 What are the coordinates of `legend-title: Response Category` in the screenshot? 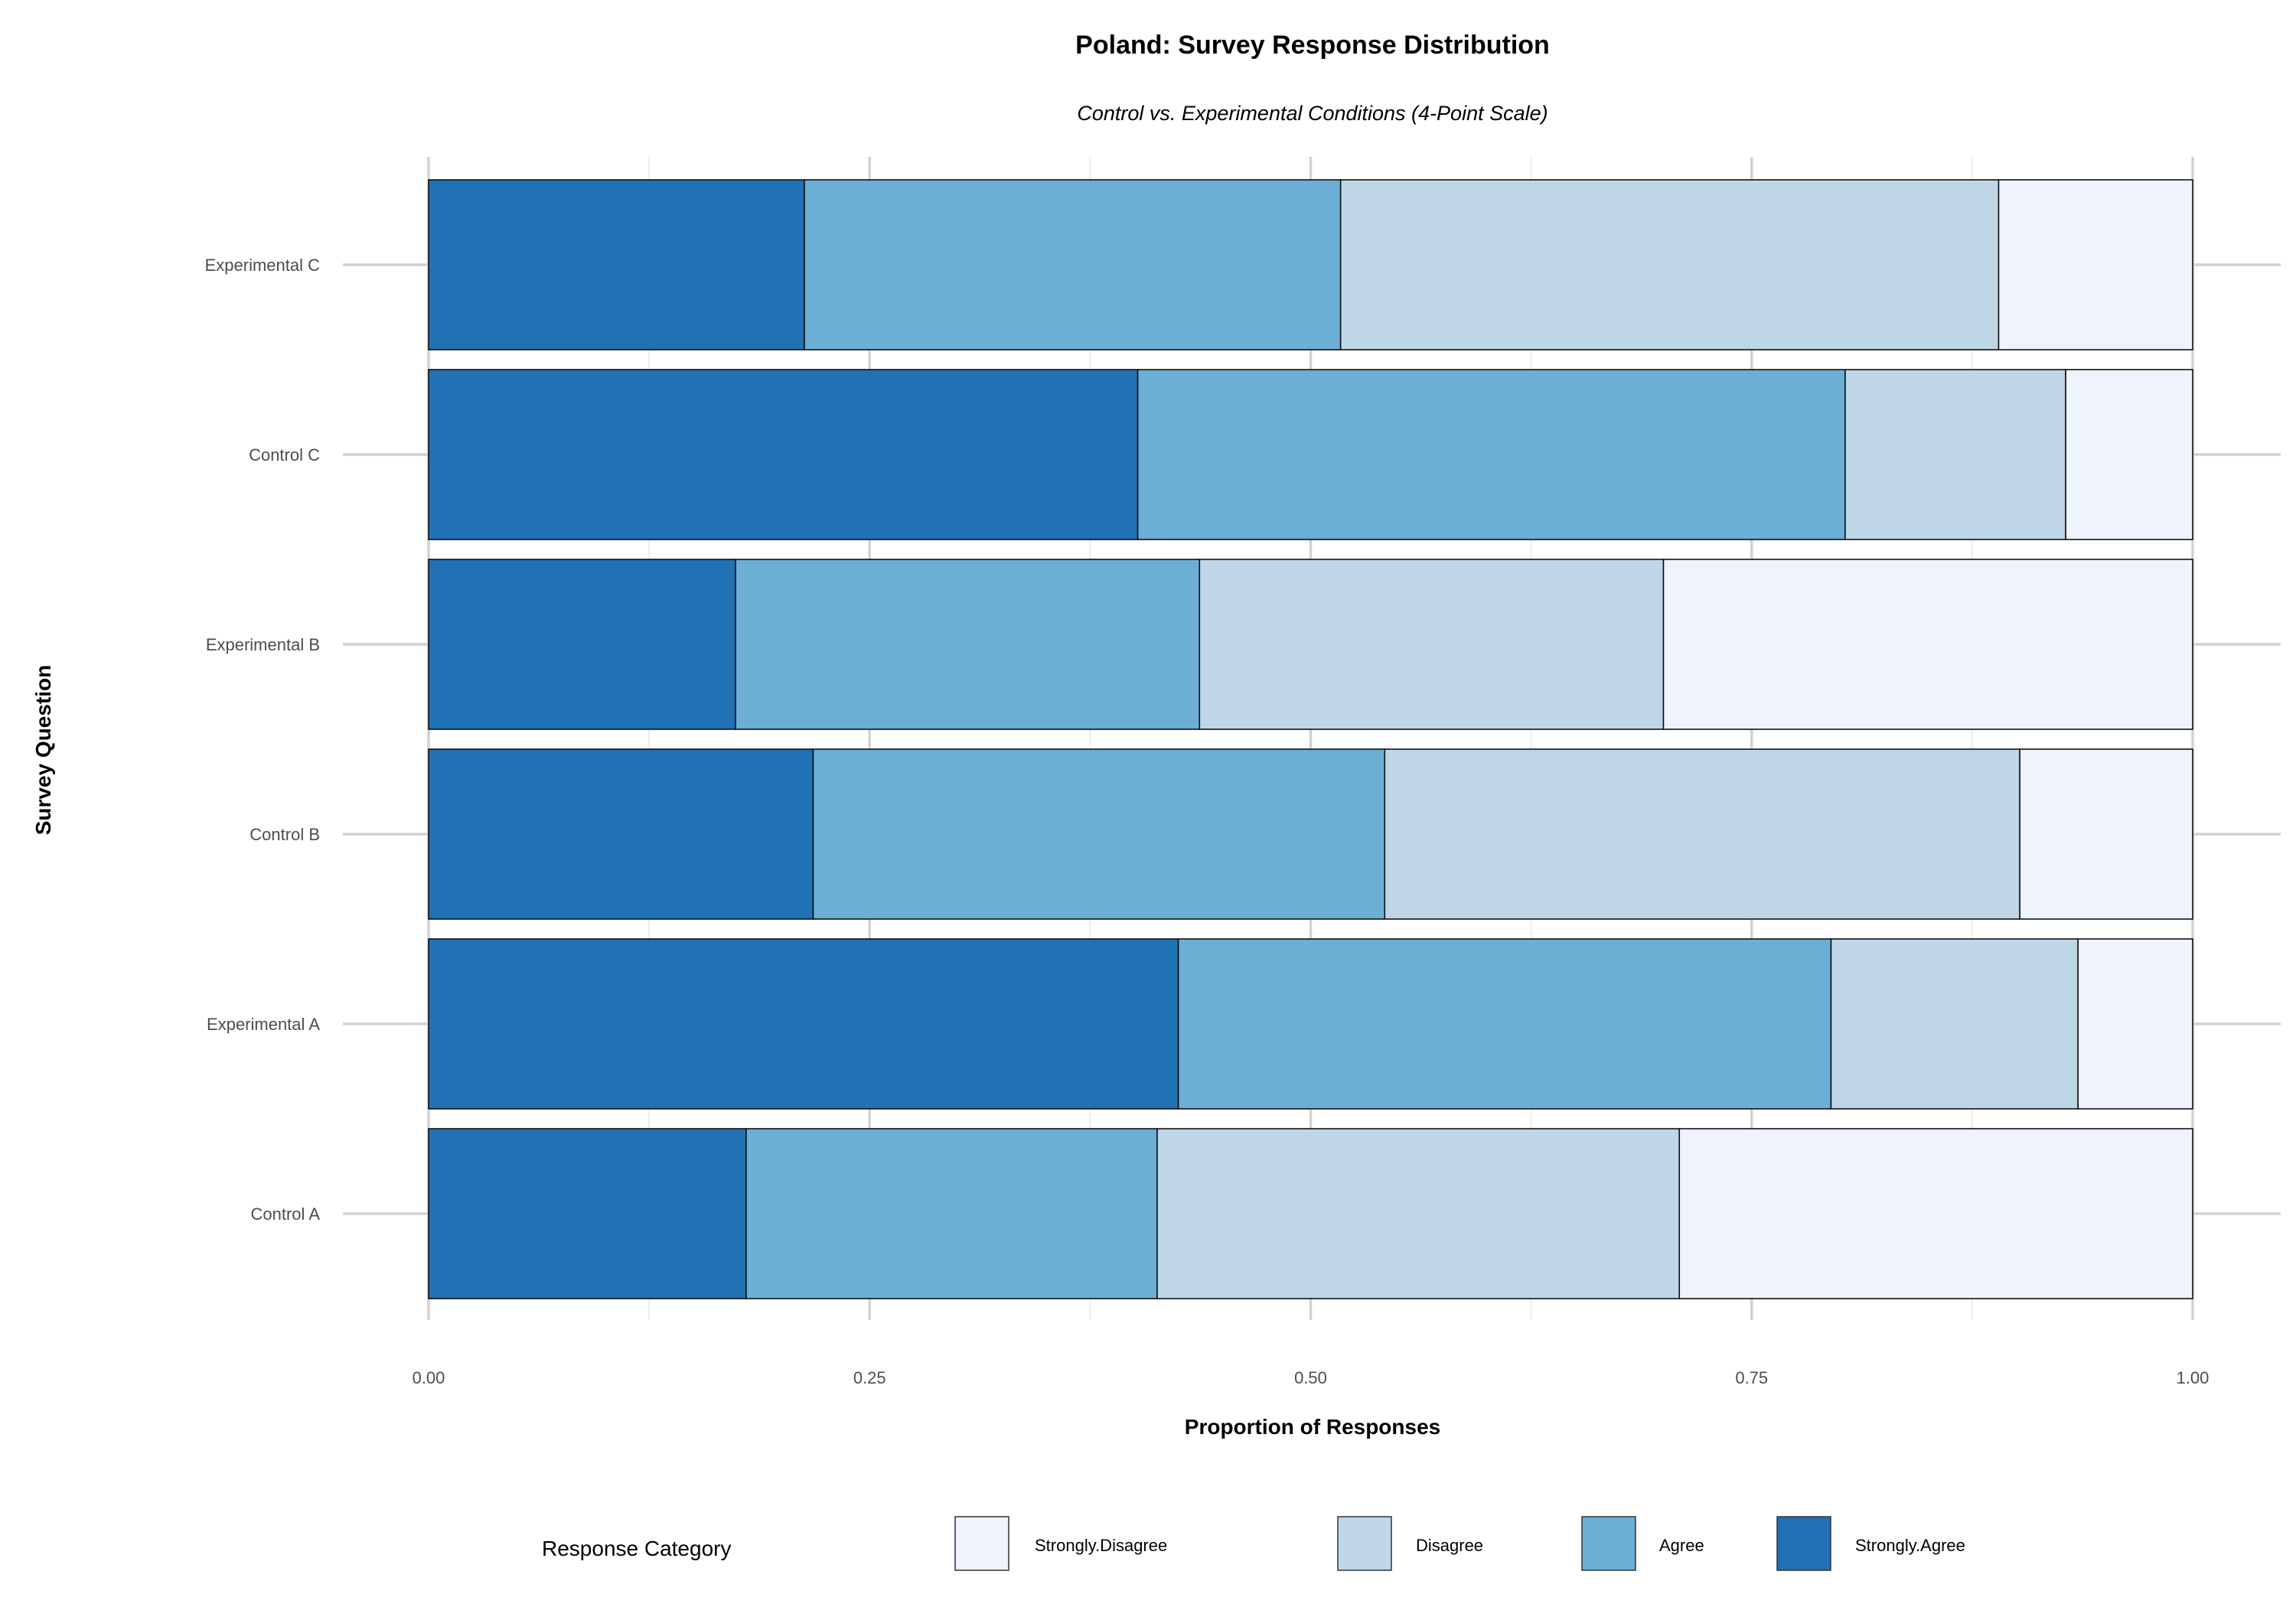 It's located at (636, 1548).